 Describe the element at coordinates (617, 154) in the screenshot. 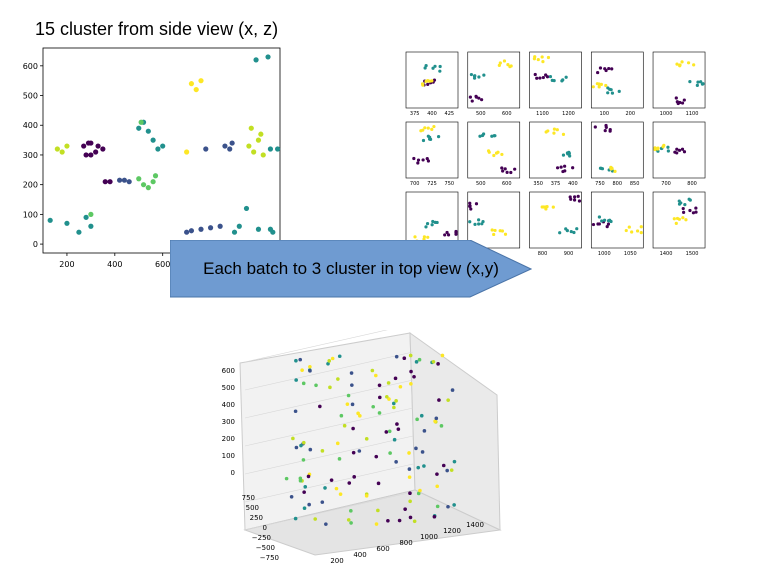

I see `batch-panel: 750 800 850` at that location.